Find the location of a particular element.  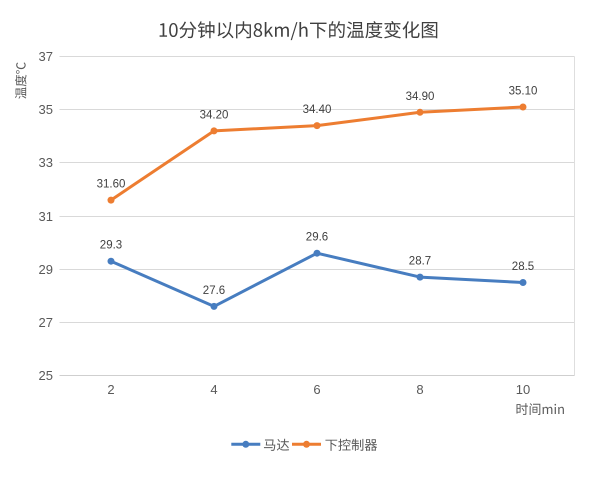

svg-text: 29 is located at coordinates (46, 269).